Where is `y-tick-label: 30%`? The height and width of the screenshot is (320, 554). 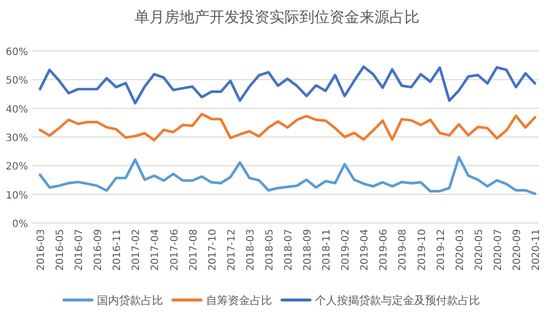
y-tick-label: 30% is located at coordinates (17, 138).